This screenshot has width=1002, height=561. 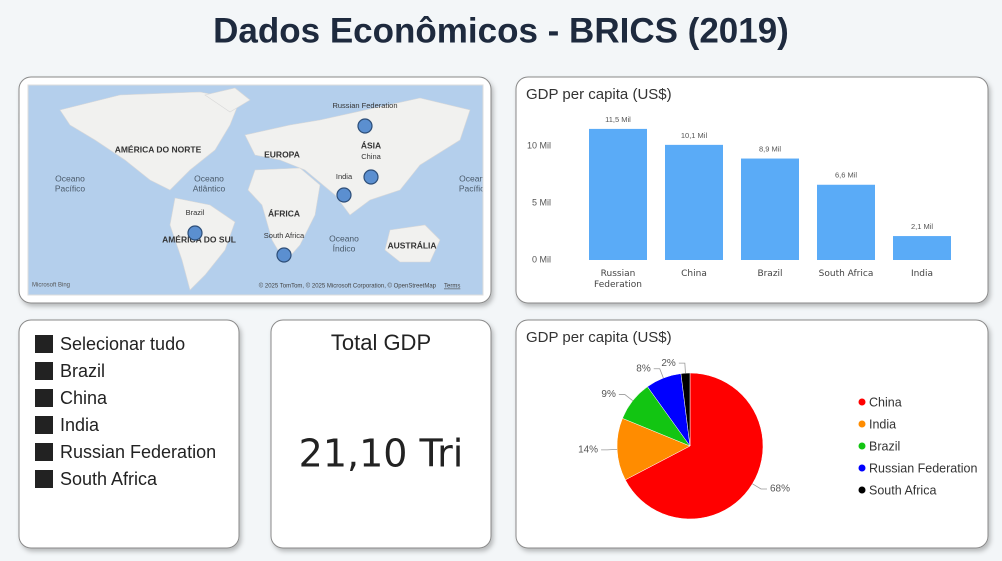 I want to click on slicer-item: Brazil, so click(x=82, y=371).